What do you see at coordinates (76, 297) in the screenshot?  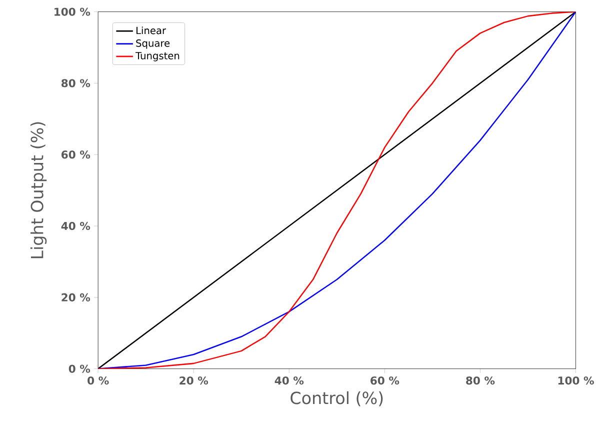 I see `y-tick-label: 20 %` at bounding box center [76, 297].